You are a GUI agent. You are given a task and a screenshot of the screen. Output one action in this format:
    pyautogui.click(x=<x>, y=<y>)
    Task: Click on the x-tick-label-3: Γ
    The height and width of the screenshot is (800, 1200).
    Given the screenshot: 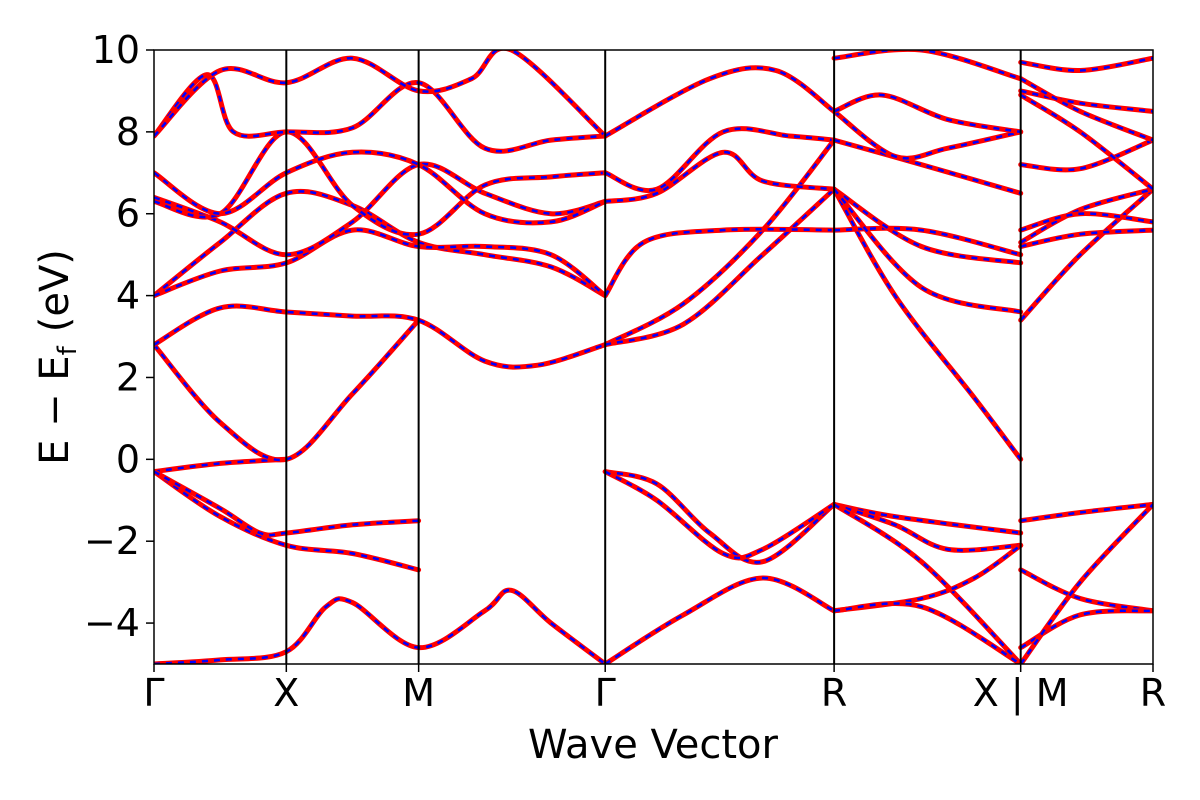 What is the action you would take?
    pyautogui.click(x=605, y=693)
    